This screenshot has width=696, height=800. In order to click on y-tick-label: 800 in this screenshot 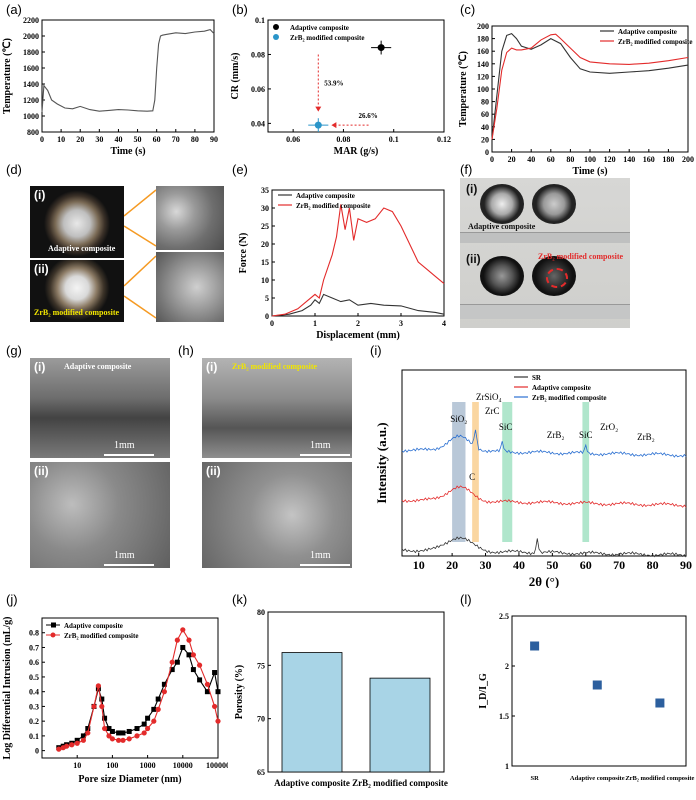, I will do `click(33, 132)`.